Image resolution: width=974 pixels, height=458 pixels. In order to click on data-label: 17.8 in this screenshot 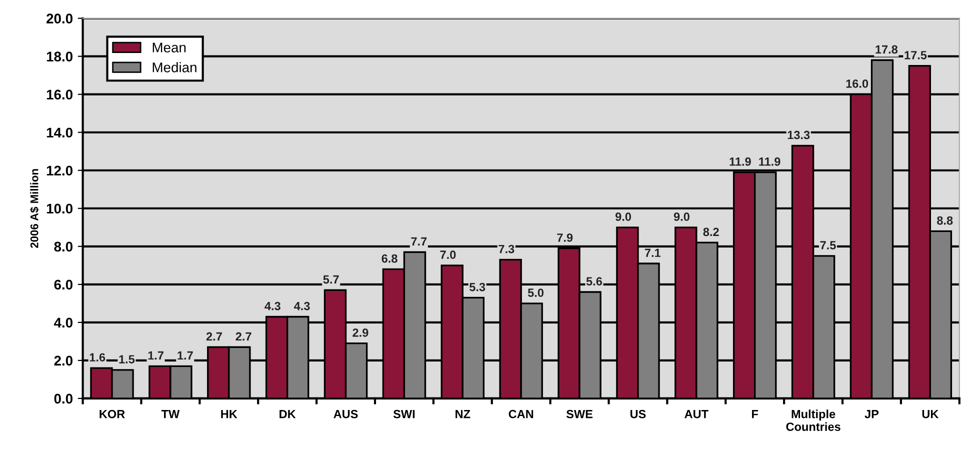, I will do `click(887, 49)`.